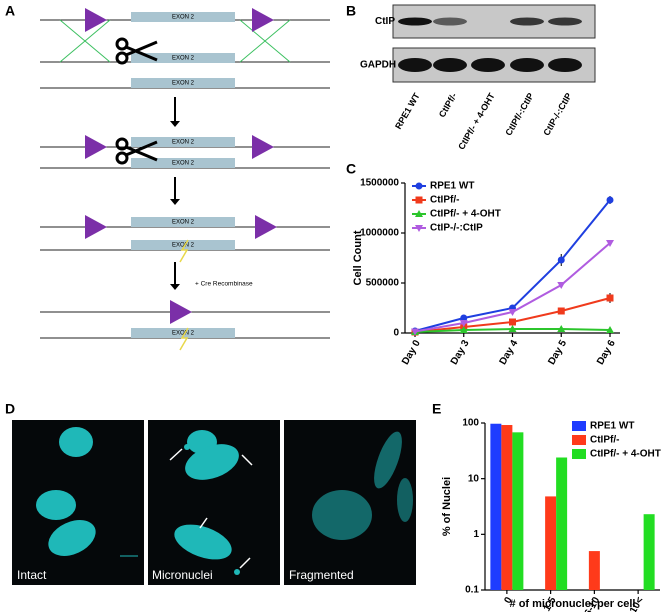  What do you see at coordinates (378, 65) in the screenshot?
I see `blot-row-label: GAPDH` at bounding box center [378, 65].